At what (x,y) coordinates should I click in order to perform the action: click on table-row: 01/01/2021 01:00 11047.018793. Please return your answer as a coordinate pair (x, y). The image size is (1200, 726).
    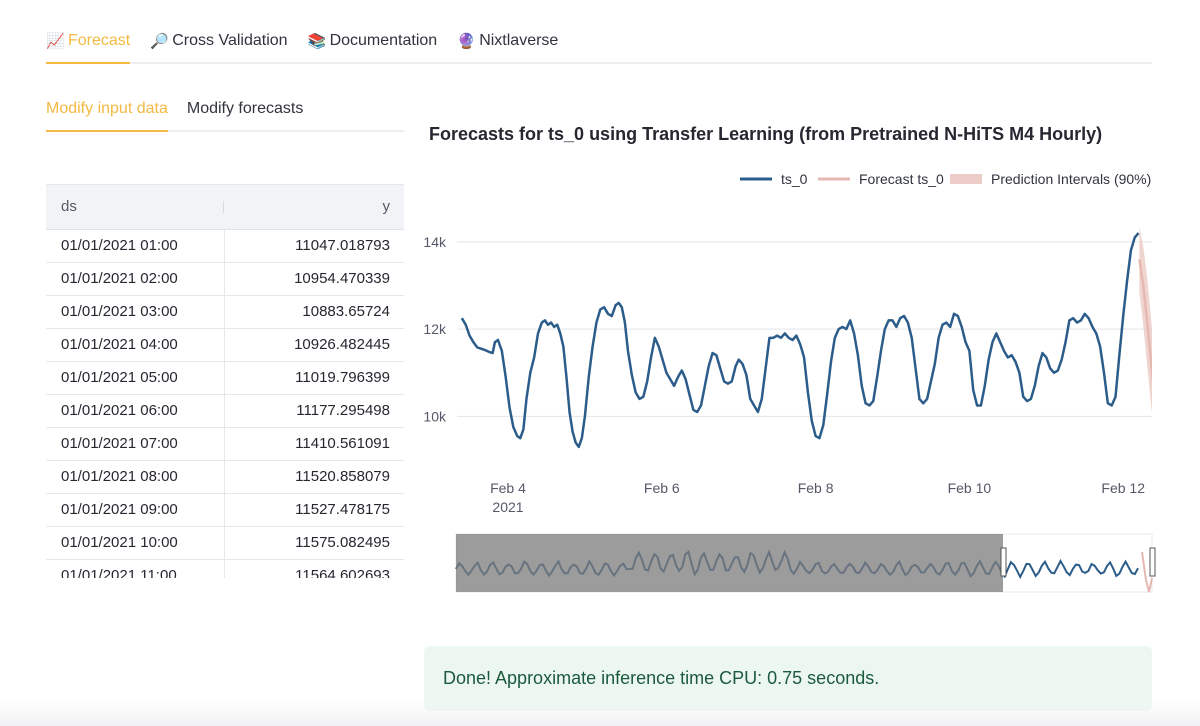
    Looking at the image, I should click on (225, 246).